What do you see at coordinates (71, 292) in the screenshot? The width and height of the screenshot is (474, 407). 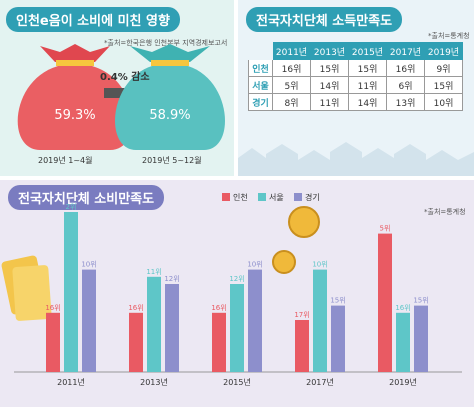 I see `bar-서울-2011년` at bounding box center [71, 292].